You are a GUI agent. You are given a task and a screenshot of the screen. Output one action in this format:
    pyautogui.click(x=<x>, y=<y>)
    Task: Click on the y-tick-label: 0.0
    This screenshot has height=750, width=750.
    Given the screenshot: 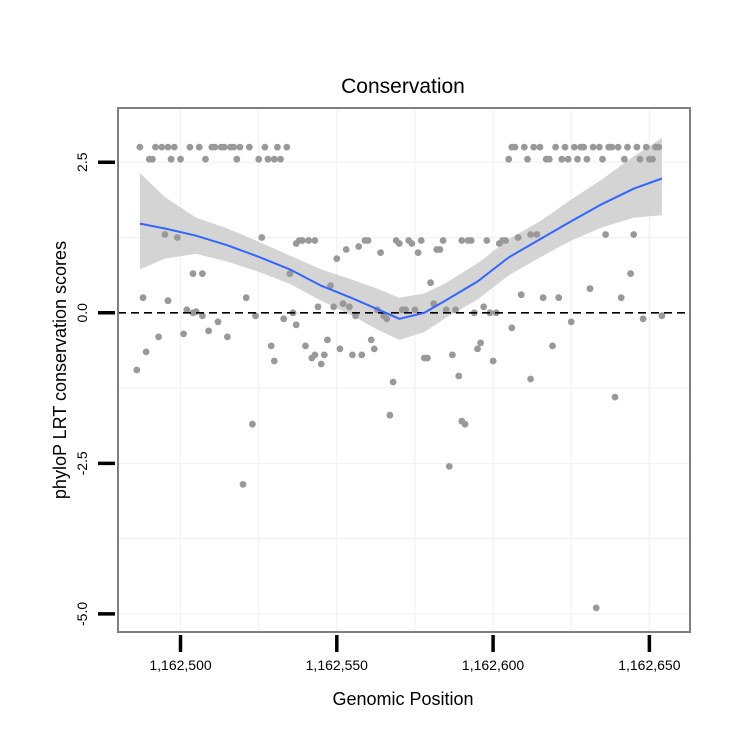 What is the action you would take?
    pyautogui.click(x=82, y=313)
    